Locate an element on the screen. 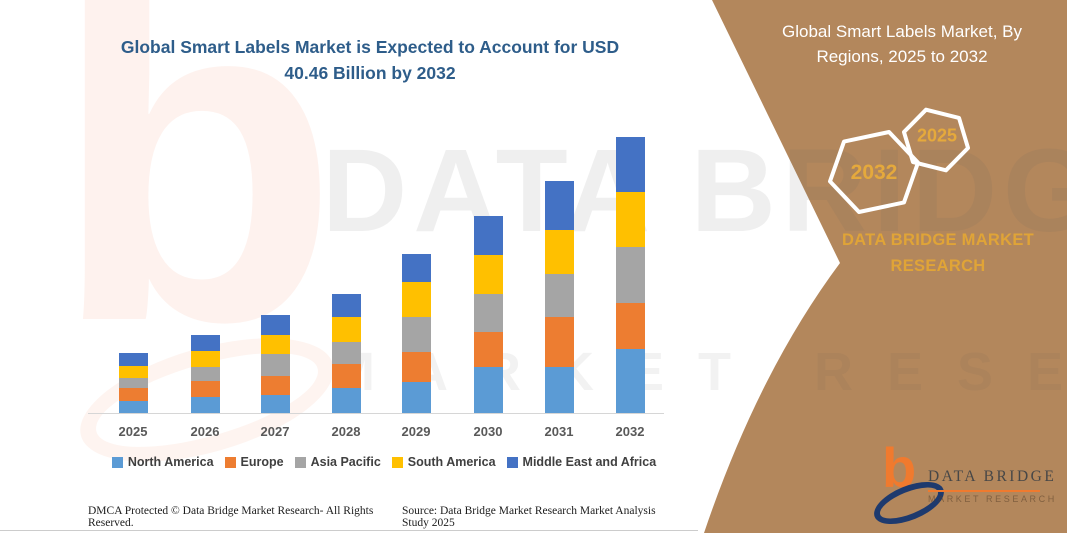  bar-segment-2030-north-america is located at coordinates (488, 390).